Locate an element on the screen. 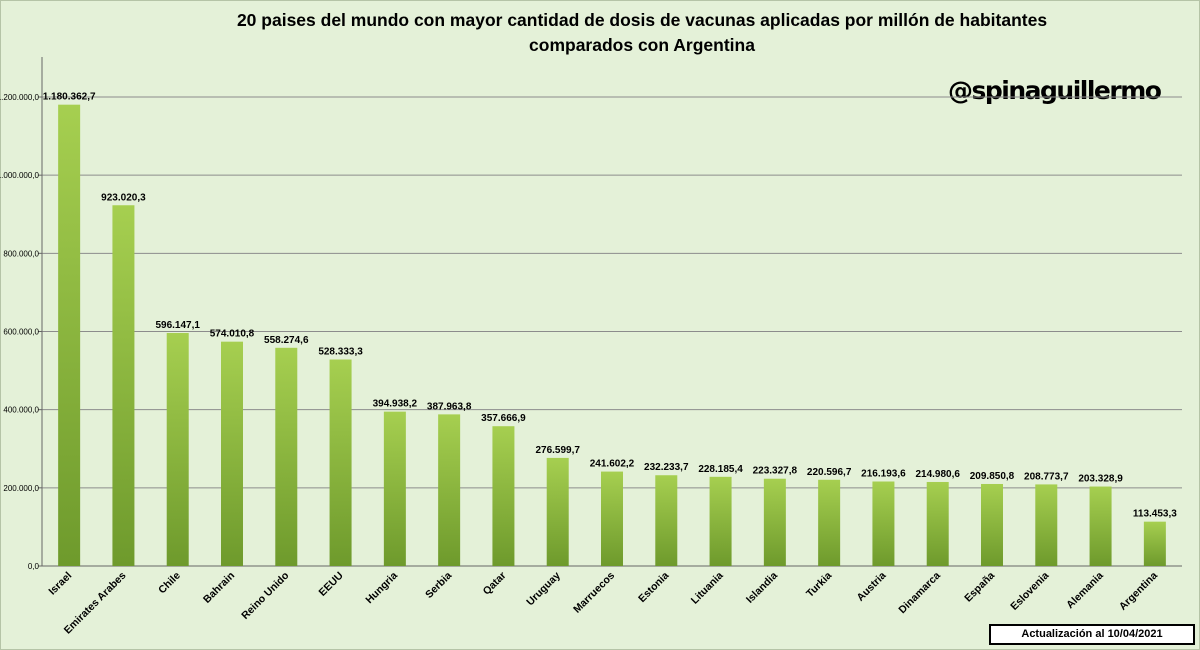  x-tick-label: España is located at coordinates (979, 587).